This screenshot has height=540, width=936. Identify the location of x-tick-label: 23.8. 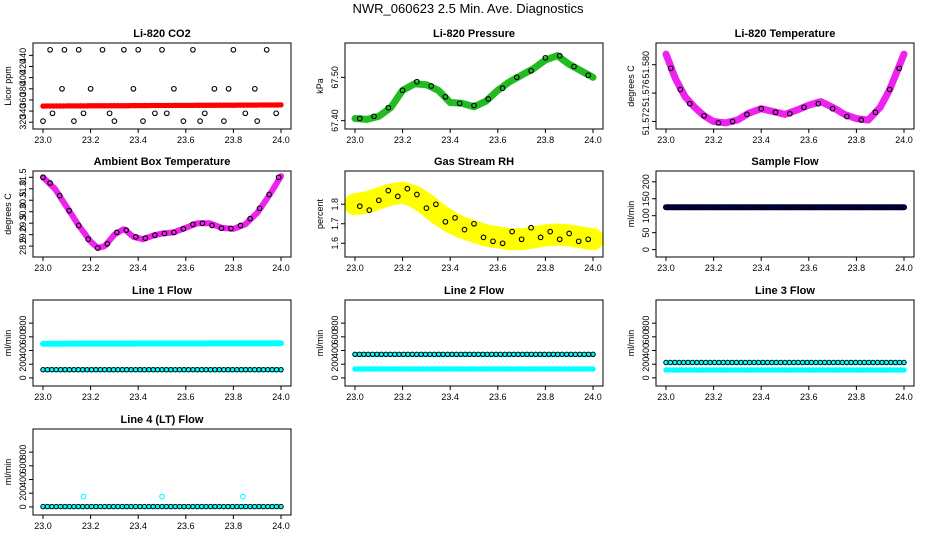
(857, 397).